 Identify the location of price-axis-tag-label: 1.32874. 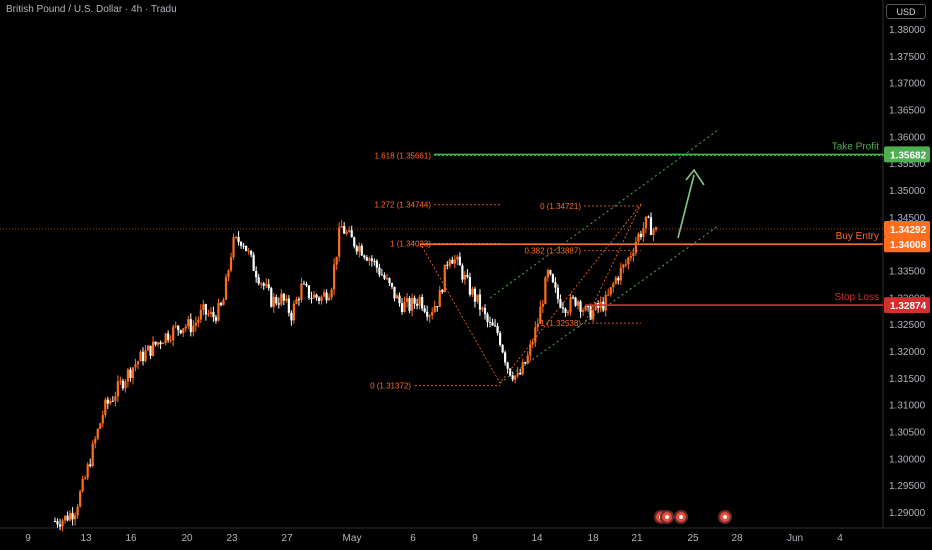
(908, 306).